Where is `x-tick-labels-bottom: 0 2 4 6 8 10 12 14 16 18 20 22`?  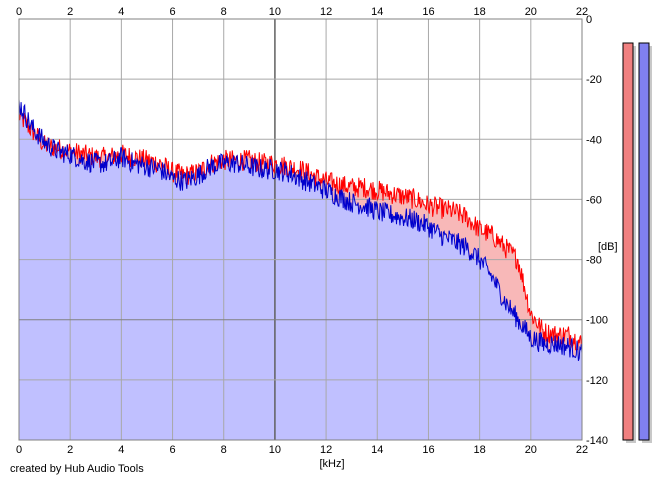 x-tick-labels-bottom: 0 2 4 6 8 10 12 14 16 18 20 22 is located at coordinates (302, 450).